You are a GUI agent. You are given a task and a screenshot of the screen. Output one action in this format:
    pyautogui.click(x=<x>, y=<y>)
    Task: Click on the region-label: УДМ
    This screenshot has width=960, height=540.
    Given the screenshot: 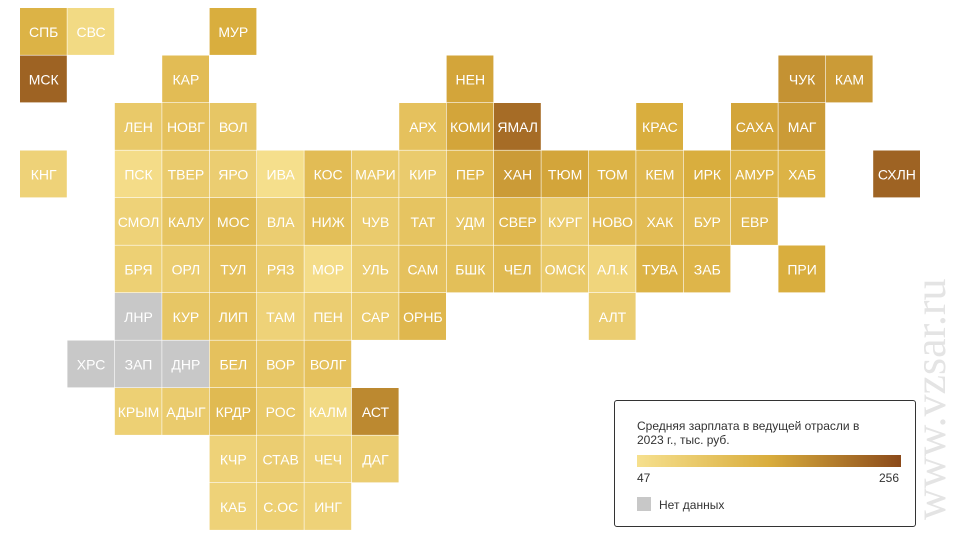 What is the action you would take?
    pyautogui.click(x=470, y=222)
    